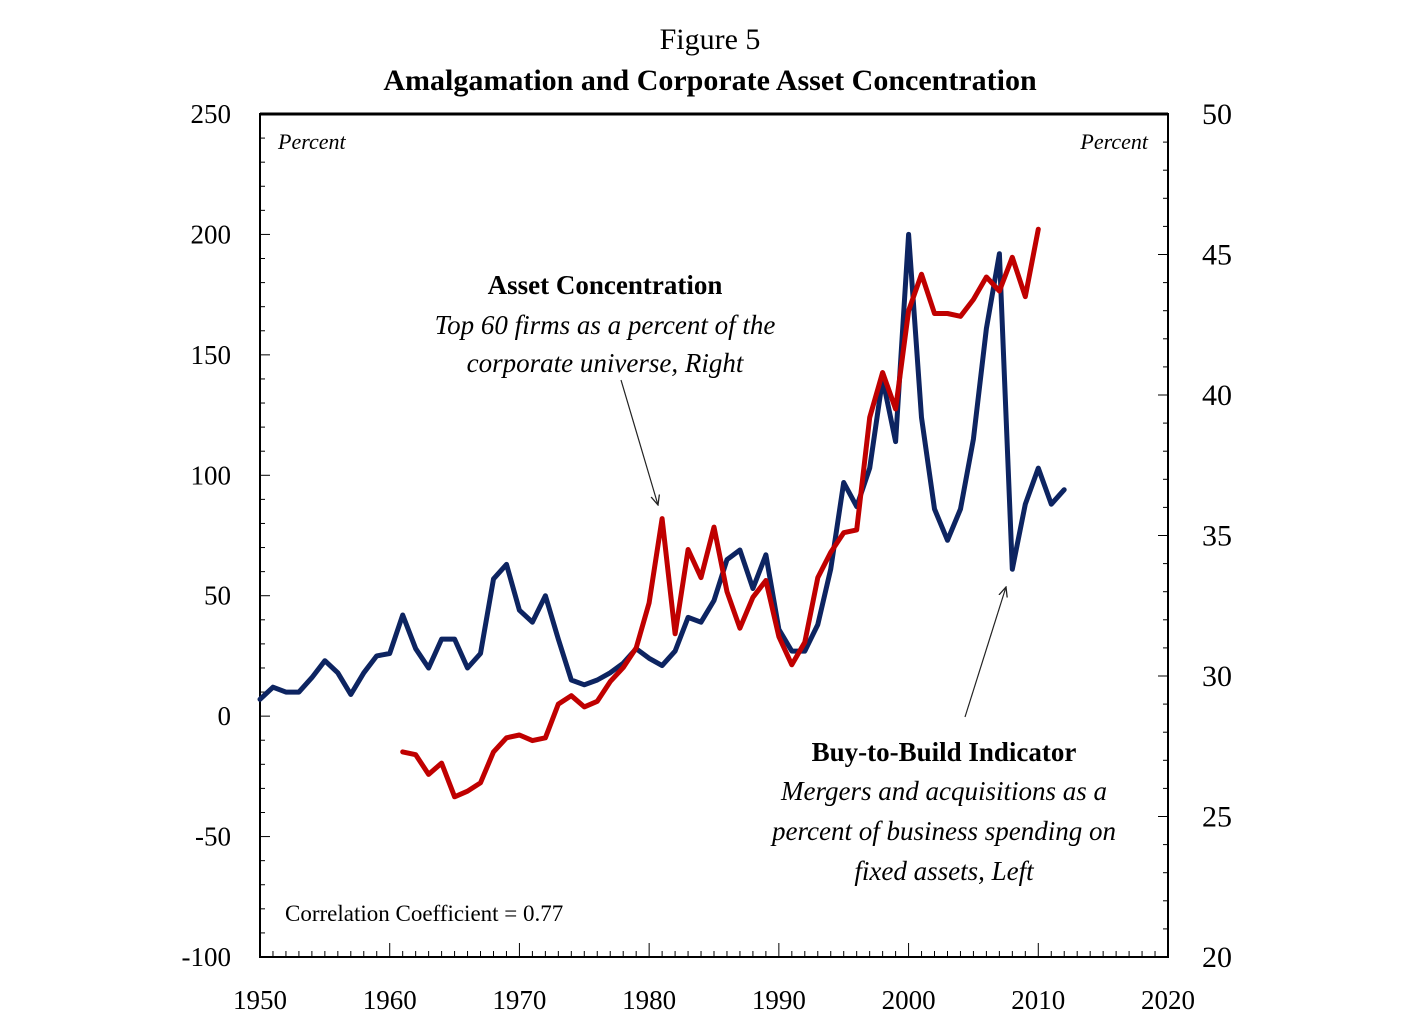 The width and height of the screenshot is (1420, 1029). What do you see at coordinates (943, 791) in the screenshot?
I see `buy-annotation-line1: Mergers and acquisitions as a` at bounding box center [943, 791].